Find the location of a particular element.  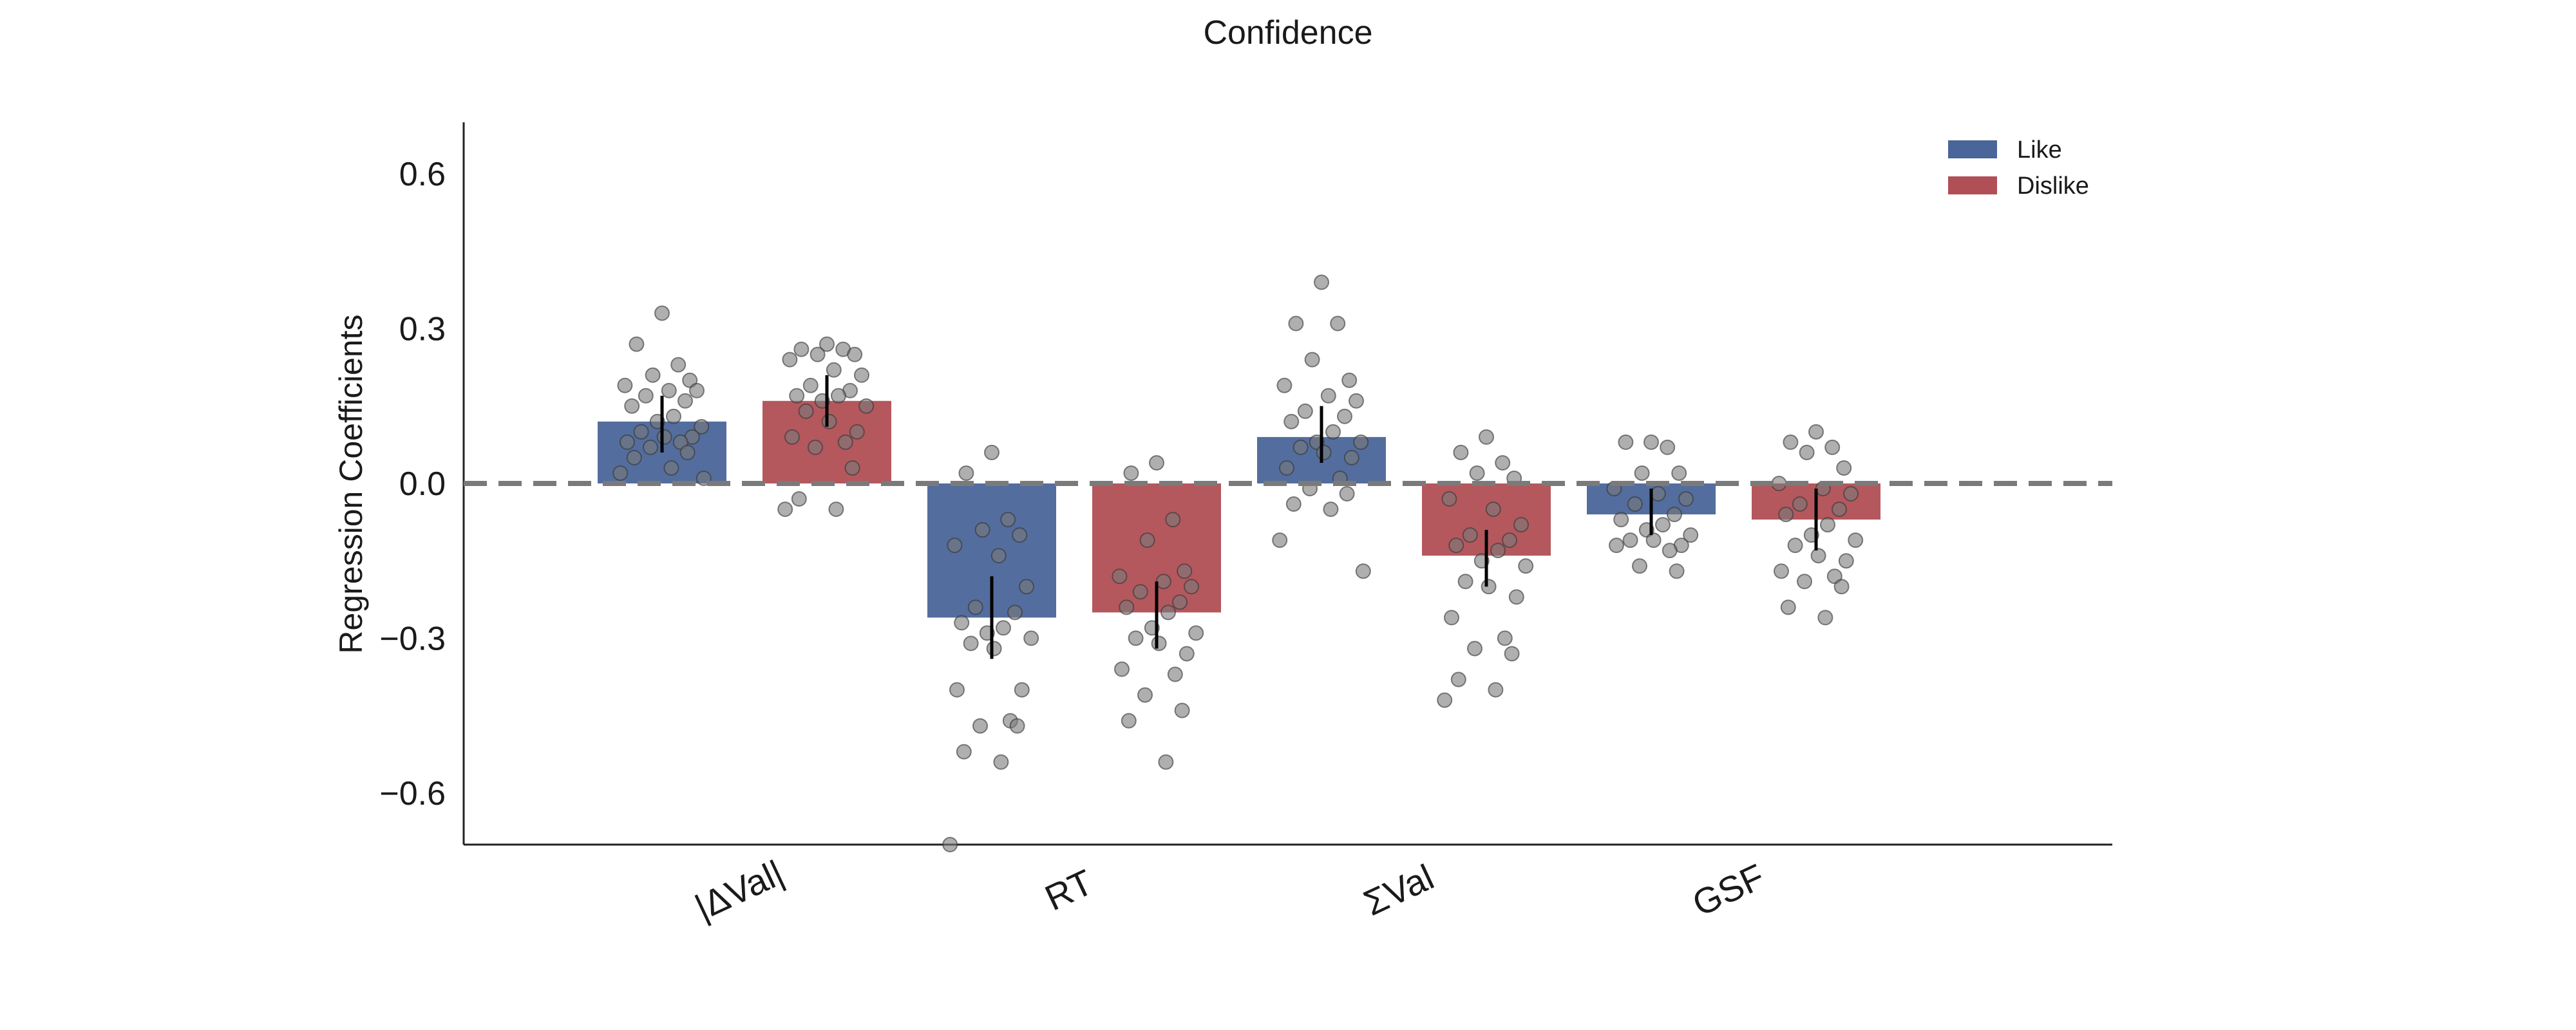

y-tick-label: 0.6 is located at coordinates (422, 174).